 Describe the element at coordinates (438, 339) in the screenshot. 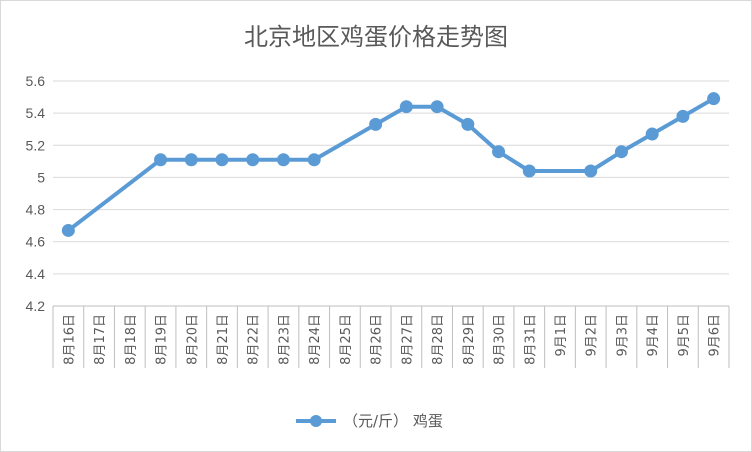

I see `x-tick-label: 8月28日` at that location.